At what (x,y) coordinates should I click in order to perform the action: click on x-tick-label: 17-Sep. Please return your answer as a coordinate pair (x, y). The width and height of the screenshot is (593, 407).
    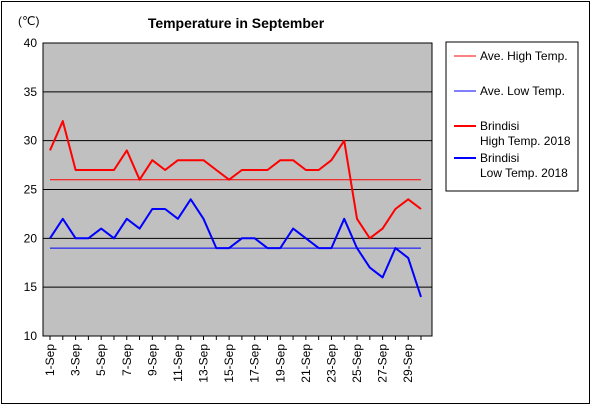
    Looking at the image, I should click on (255, 363).